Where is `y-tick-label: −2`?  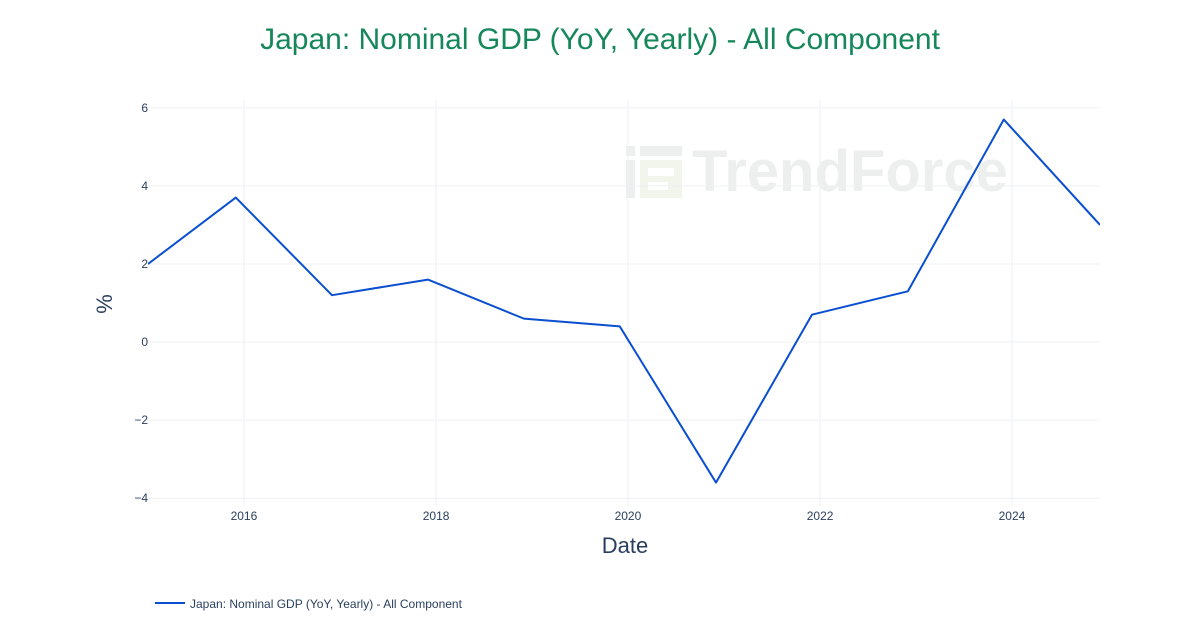
y-tick-label: −2 is located at coordinates (141, 420).